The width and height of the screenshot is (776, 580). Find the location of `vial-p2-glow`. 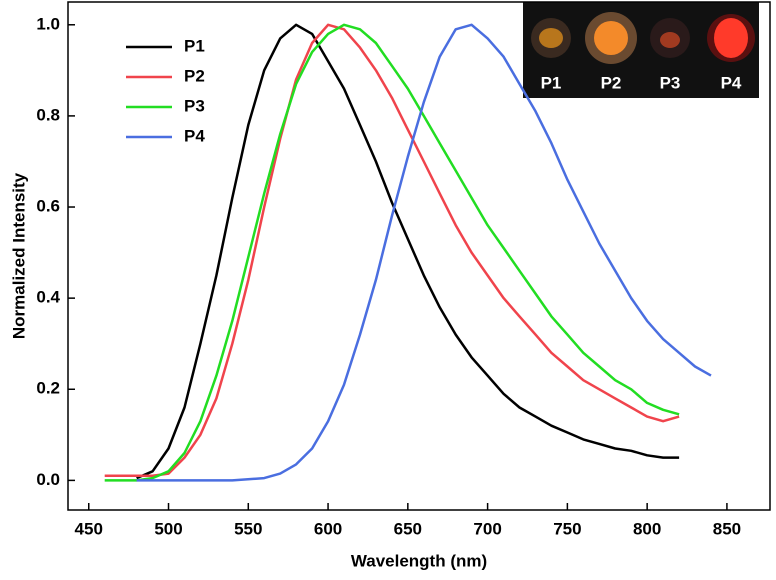

vial-p2-glow is located at coordinates (611, 38).